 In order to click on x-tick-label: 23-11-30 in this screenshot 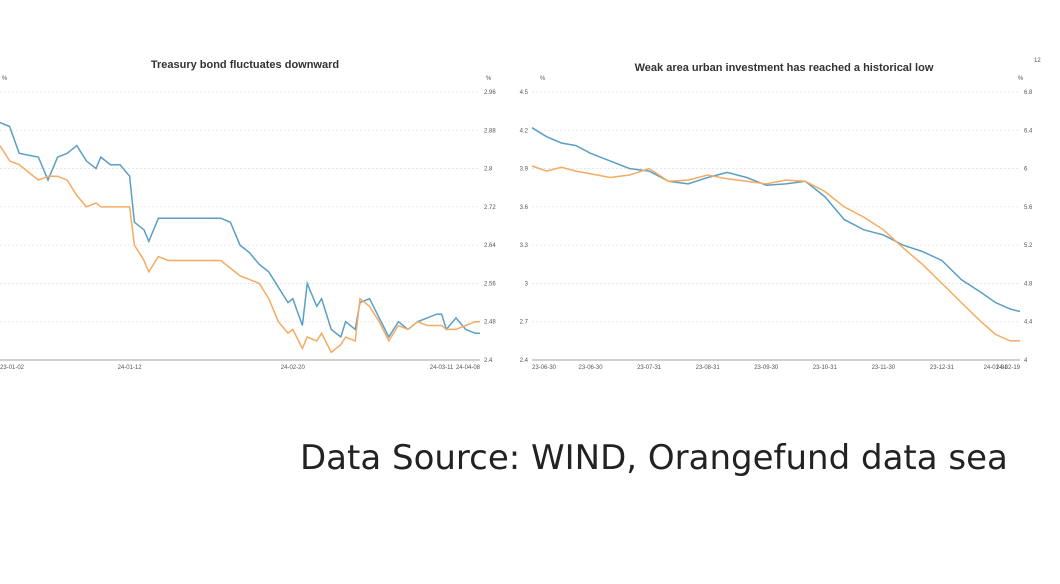, I will do `click(884, 368)`.